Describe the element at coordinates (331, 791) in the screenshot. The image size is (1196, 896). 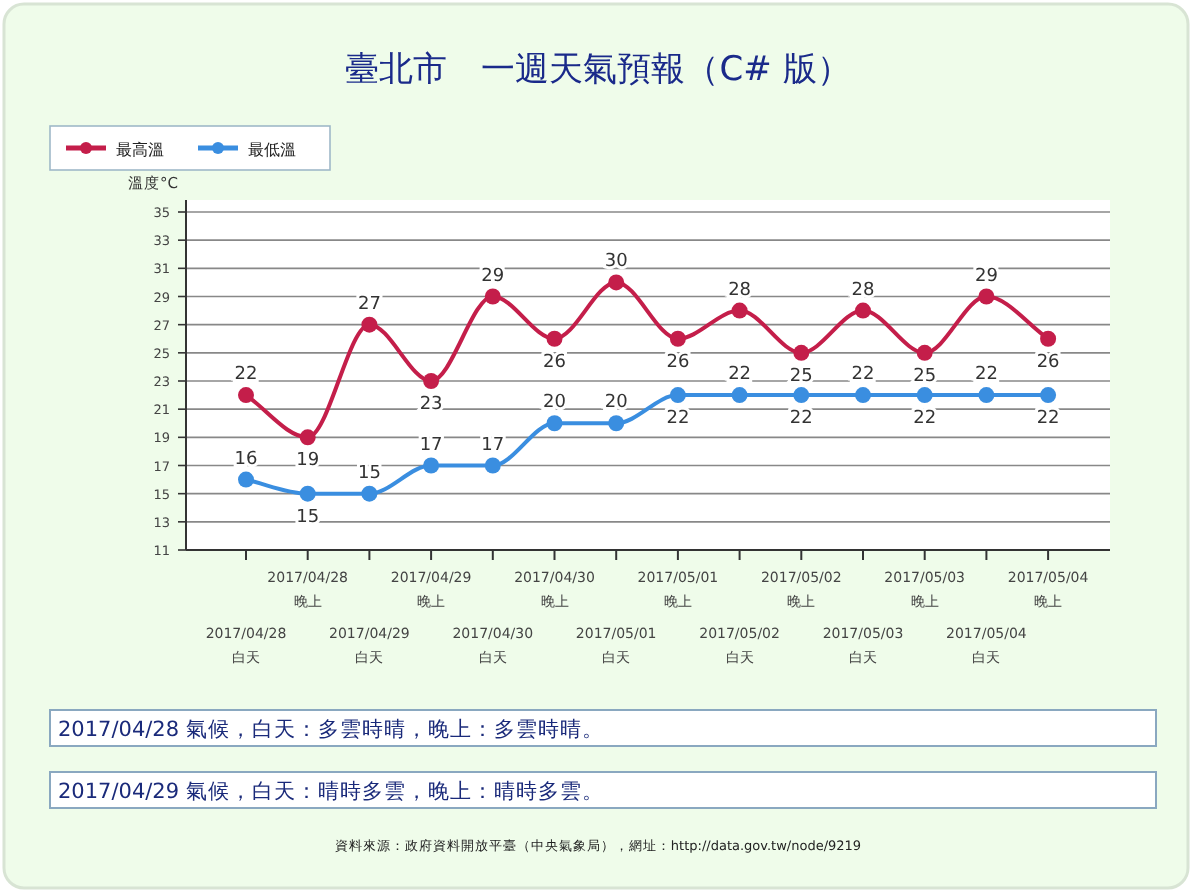
I see `text: 2017/04/29 氣候，白天：晴時多雲，晚上：晴時多雲。` at that location.